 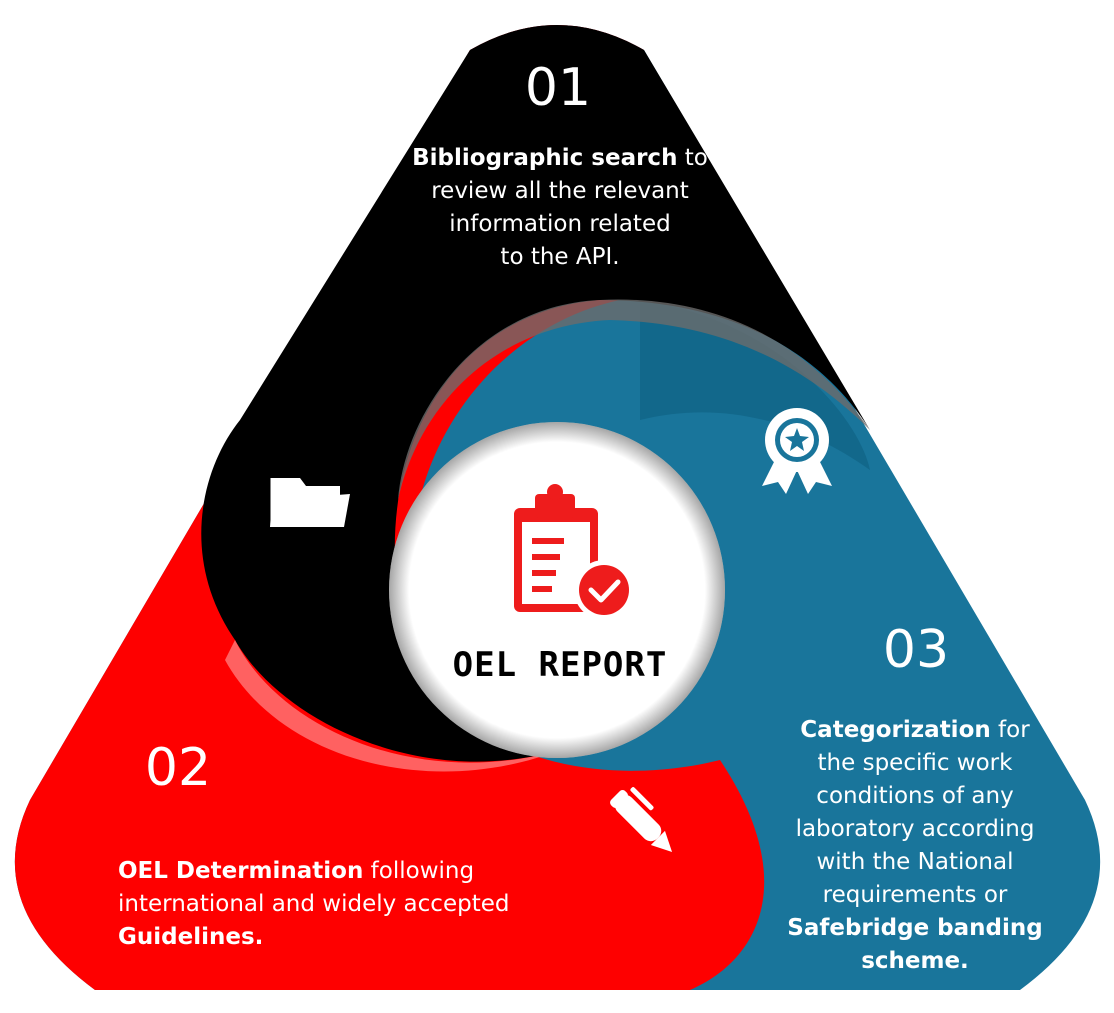 What do you see at coordinates (916, 650) in the screenshot?
I see `step3-number: 03` at bounding box center [916, 650].